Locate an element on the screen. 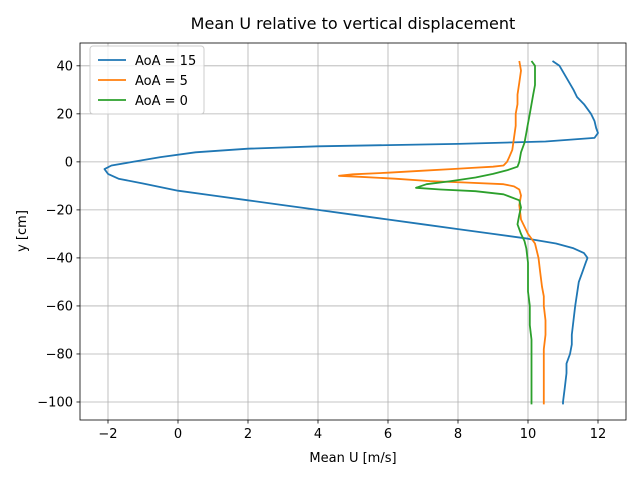  y-tick-label: 0 is located at coordinates (69, 162).